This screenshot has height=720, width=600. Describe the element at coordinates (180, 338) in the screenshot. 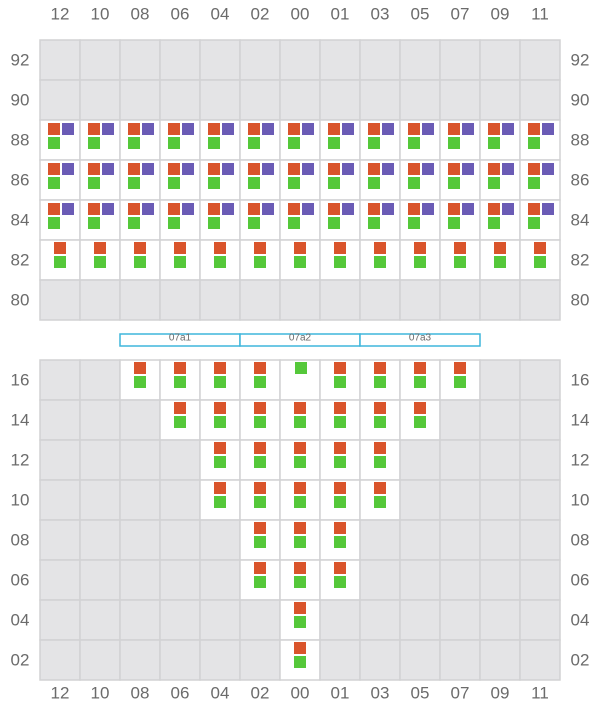

I see `zone-label: 07a1` at that location.